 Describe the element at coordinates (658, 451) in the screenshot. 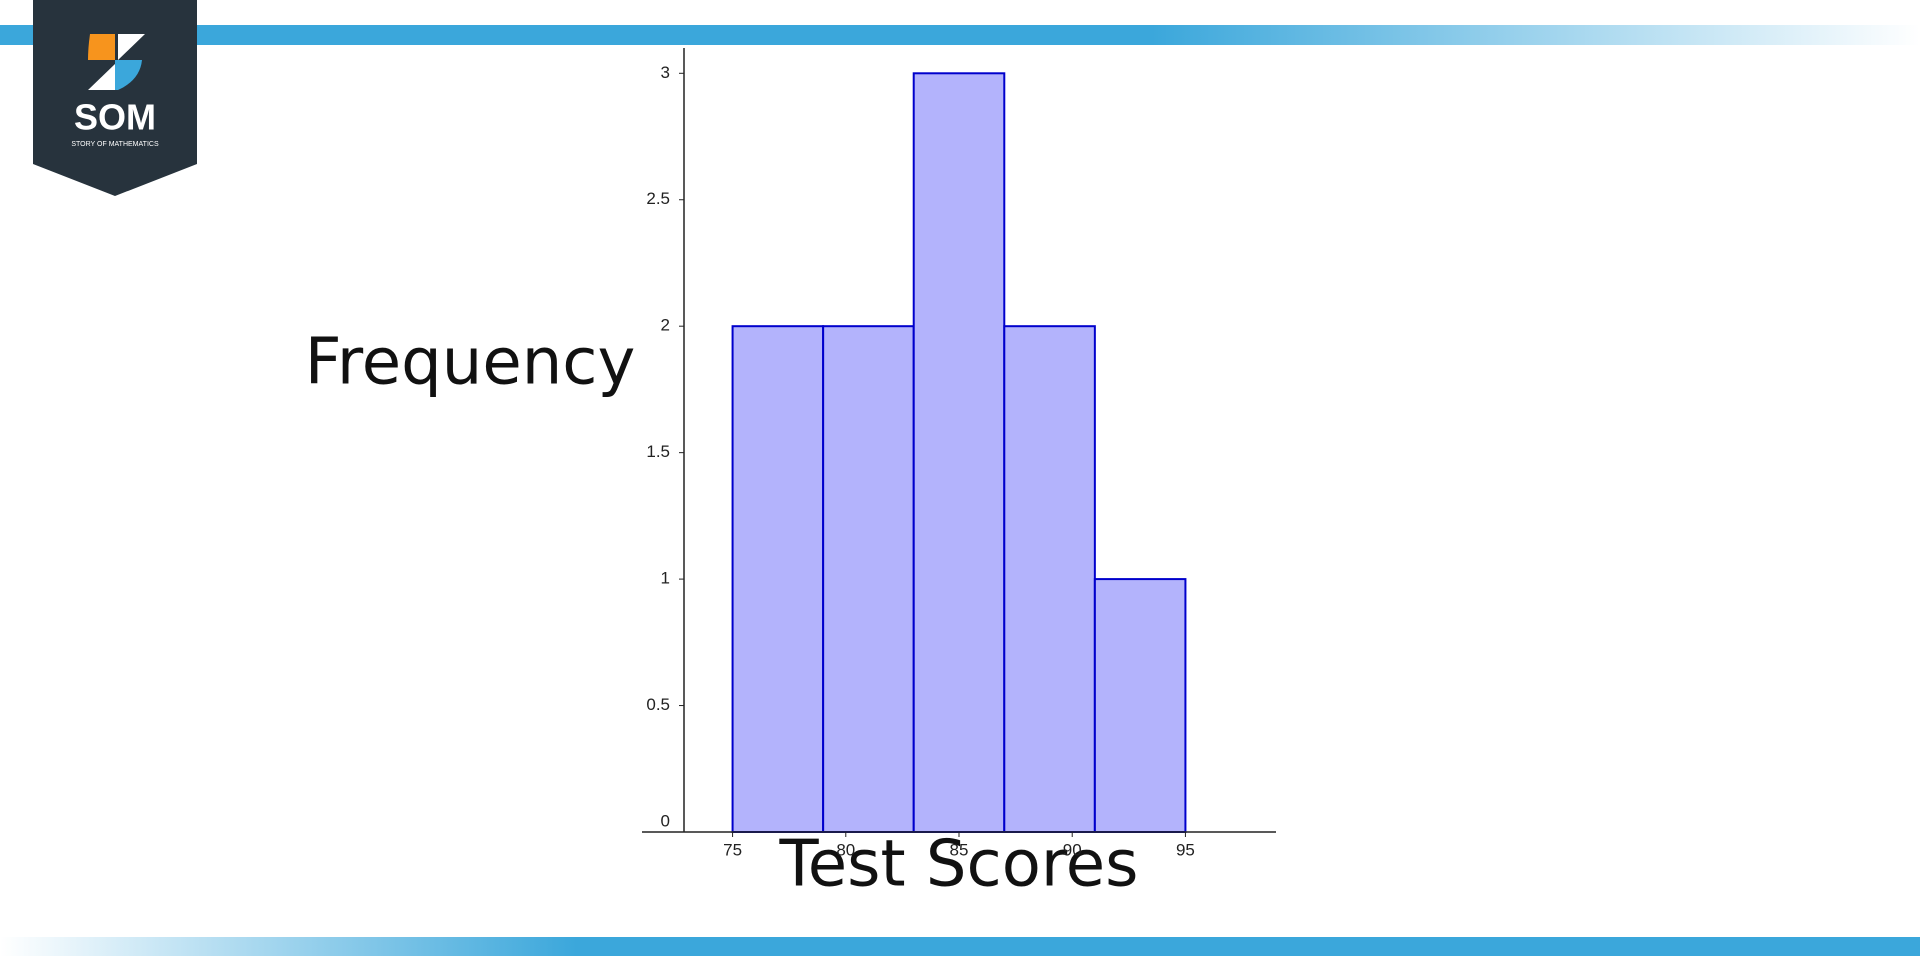

I see `y-tick-label: 1.5` at that location.